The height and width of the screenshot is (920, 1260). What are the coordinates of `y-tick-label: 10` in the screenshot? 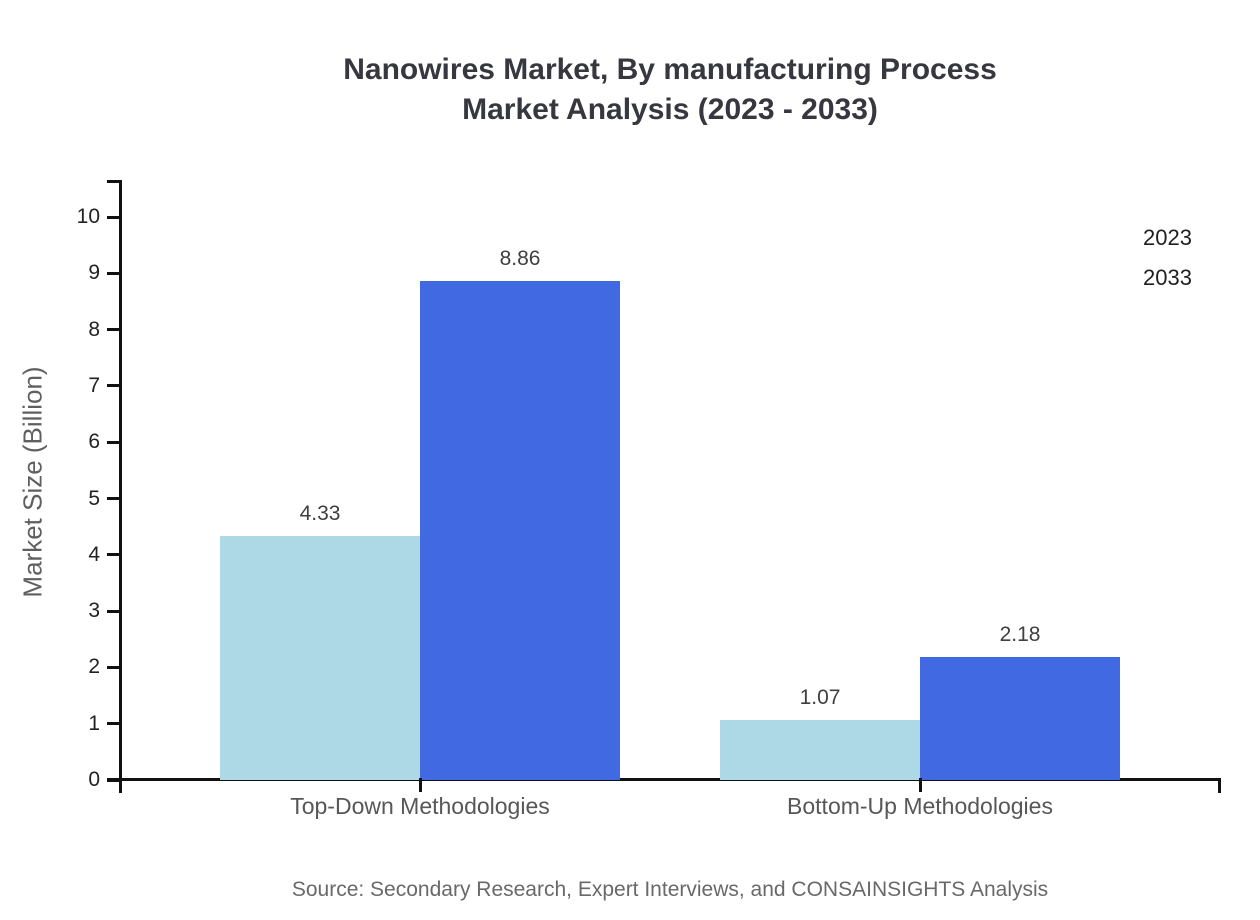 It's located at (88, 216).